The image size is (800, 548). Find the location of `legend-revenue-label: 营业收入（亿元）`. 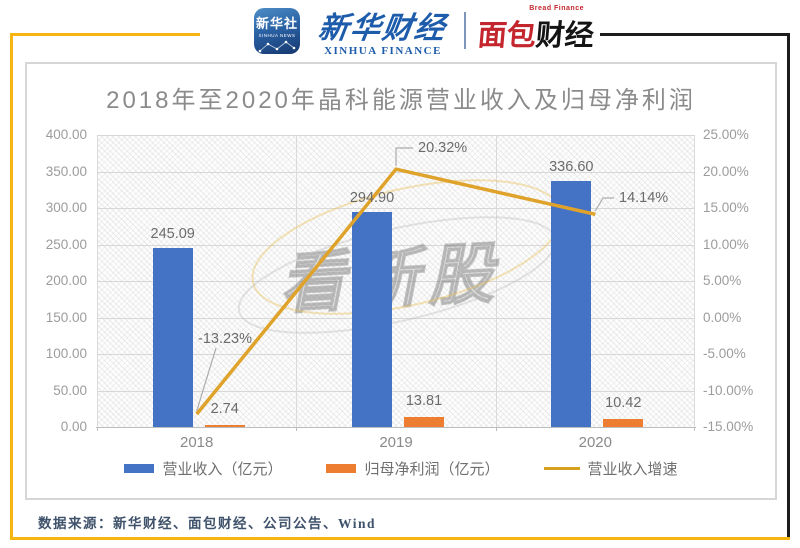

legend-revenue-label: 营业收入（亿元） is located at coordinates (222, 469).